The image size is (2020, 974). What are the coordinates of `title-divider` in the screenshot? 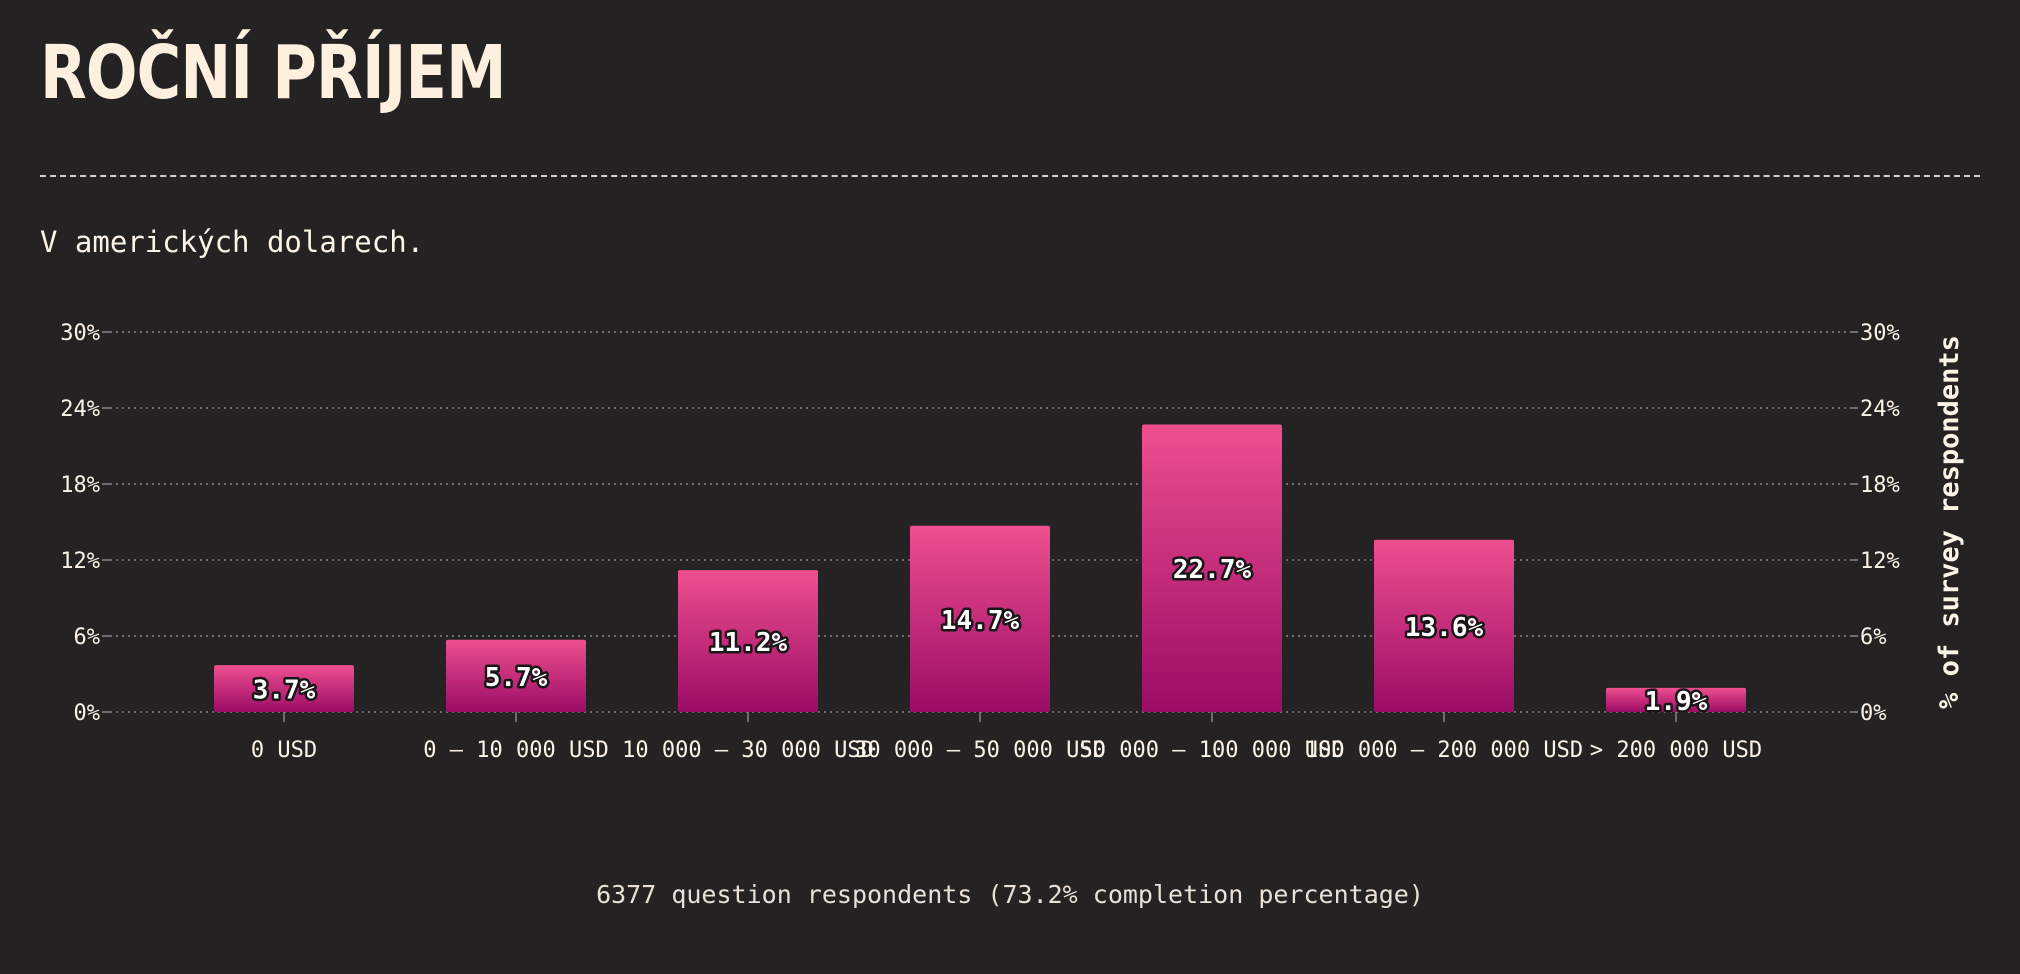 It's located at (1010, 176).